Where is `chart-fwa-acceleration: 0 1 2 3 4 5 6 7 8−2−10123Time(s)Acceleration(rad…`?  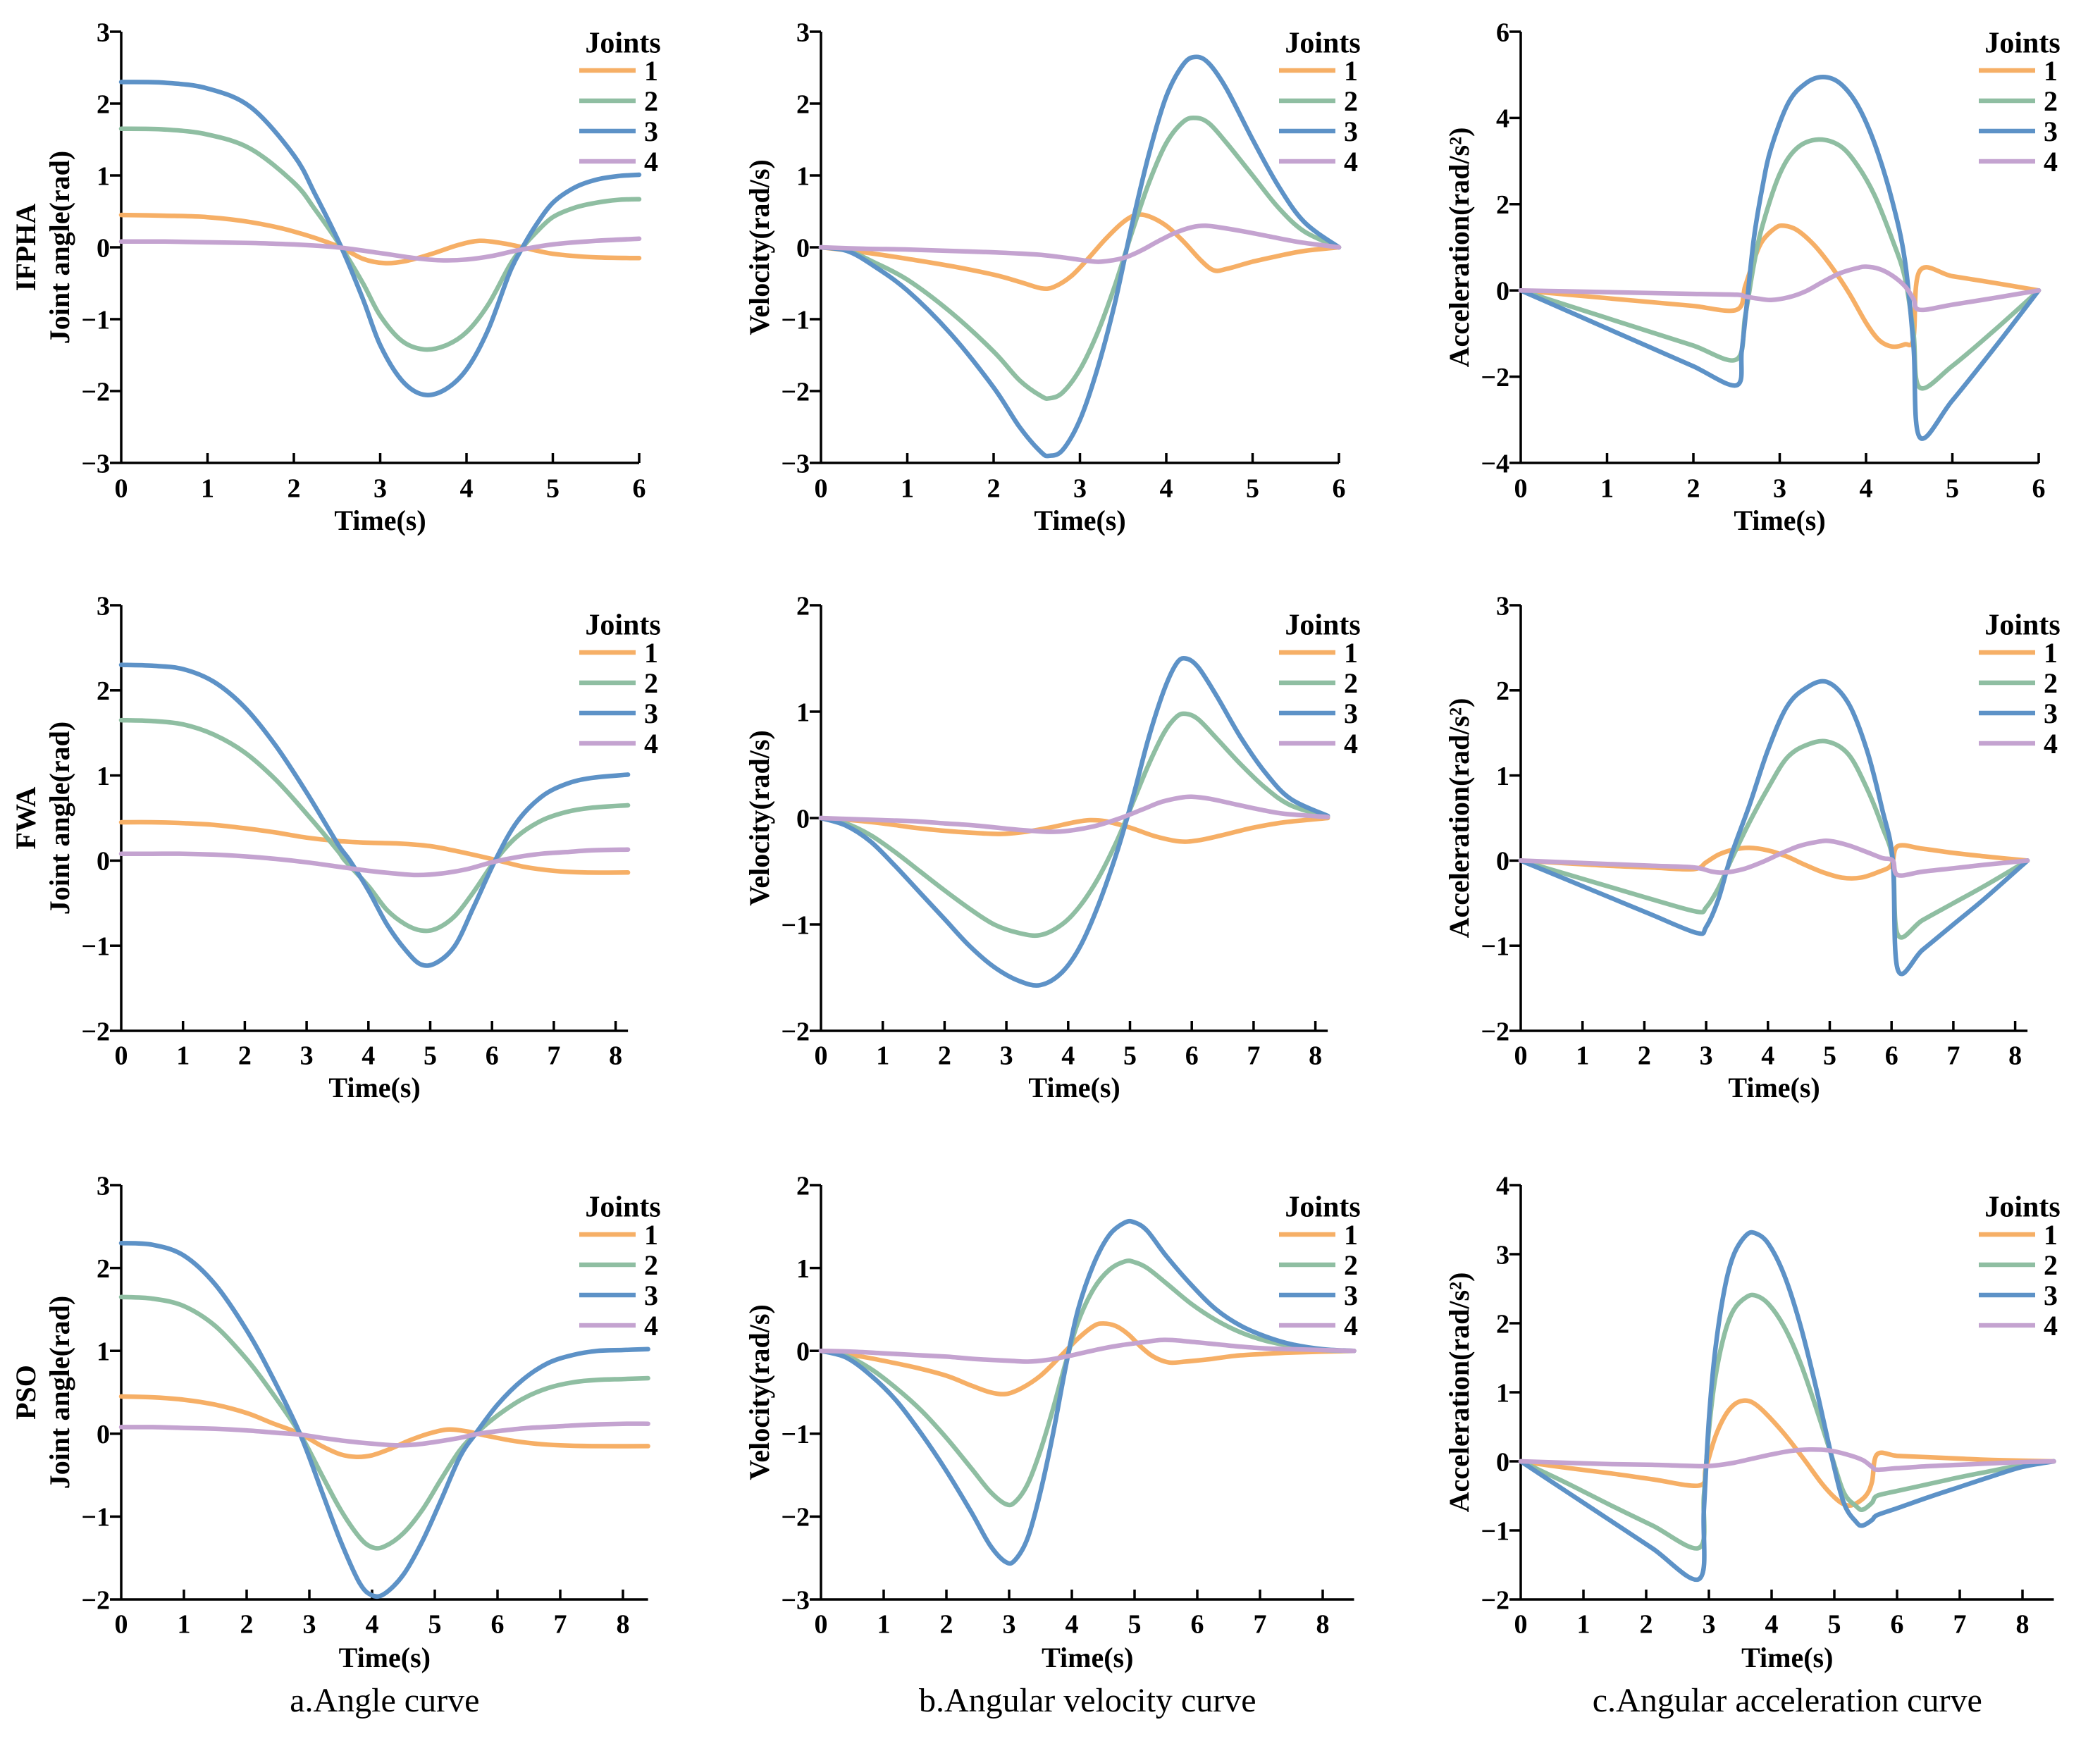
chart-fwa-acceleration: 0 1 2 3 4 5 6 7 8−2−10123Time(s)Acceleration(rad… is located at coordinates (1752, 847).